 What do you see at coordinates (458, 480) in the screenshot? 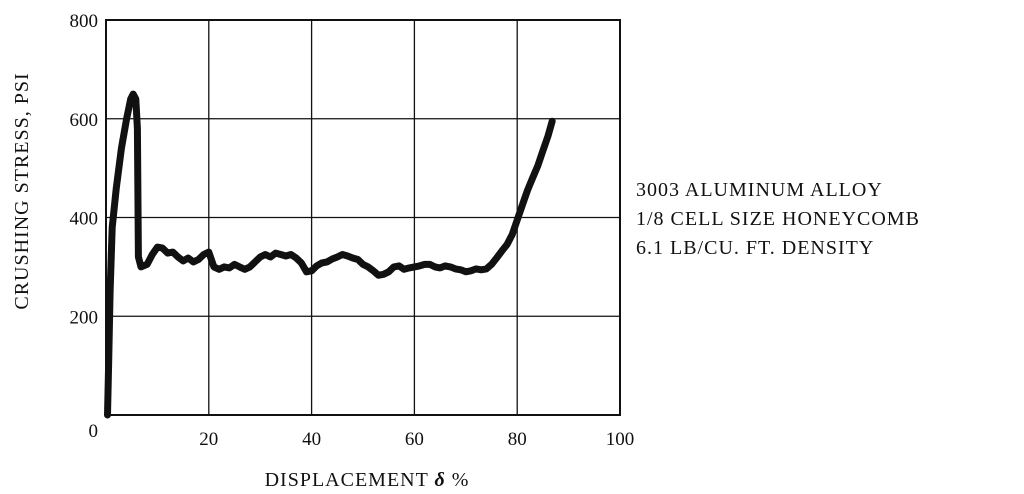
I see `x-axis-label-unit: %` at bounding box center [458, 480].